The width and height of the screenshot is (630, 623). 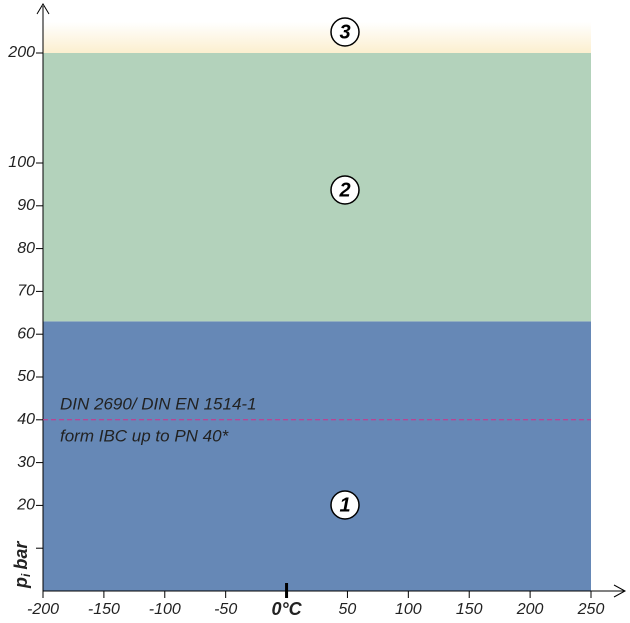 What do you see at coordinates (26, 291) in the screenshot?
I see `y-tick-label: 70` at bounding box center [26, 291].